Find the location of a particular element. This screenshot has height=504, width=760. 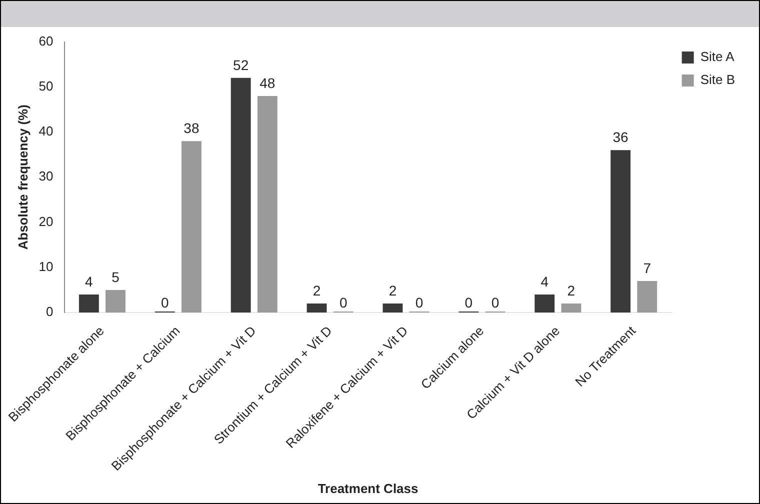

y-tick-label: 40 is located at coordinates (46, 131).